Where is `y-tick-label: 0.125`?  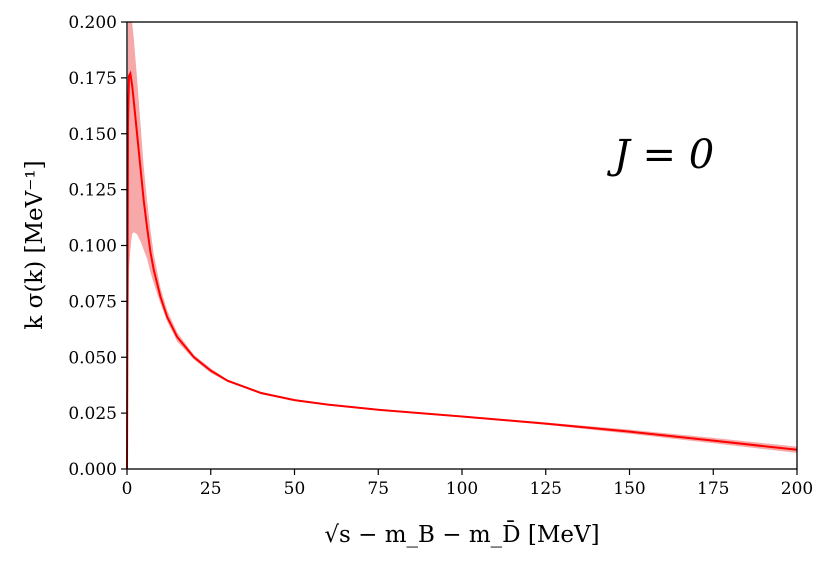
y-tick-label: 0.125 is located at coordinates (92, 191).